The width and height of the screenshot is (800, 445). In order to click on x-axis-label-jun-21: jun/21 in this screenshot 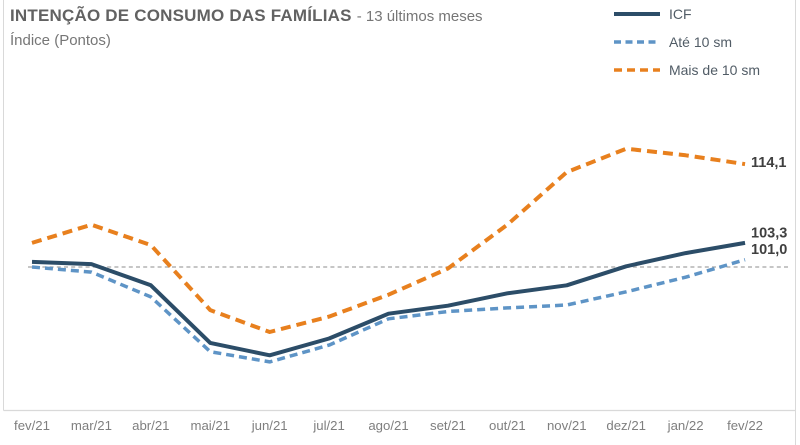, I will do `click(269, 425)`.